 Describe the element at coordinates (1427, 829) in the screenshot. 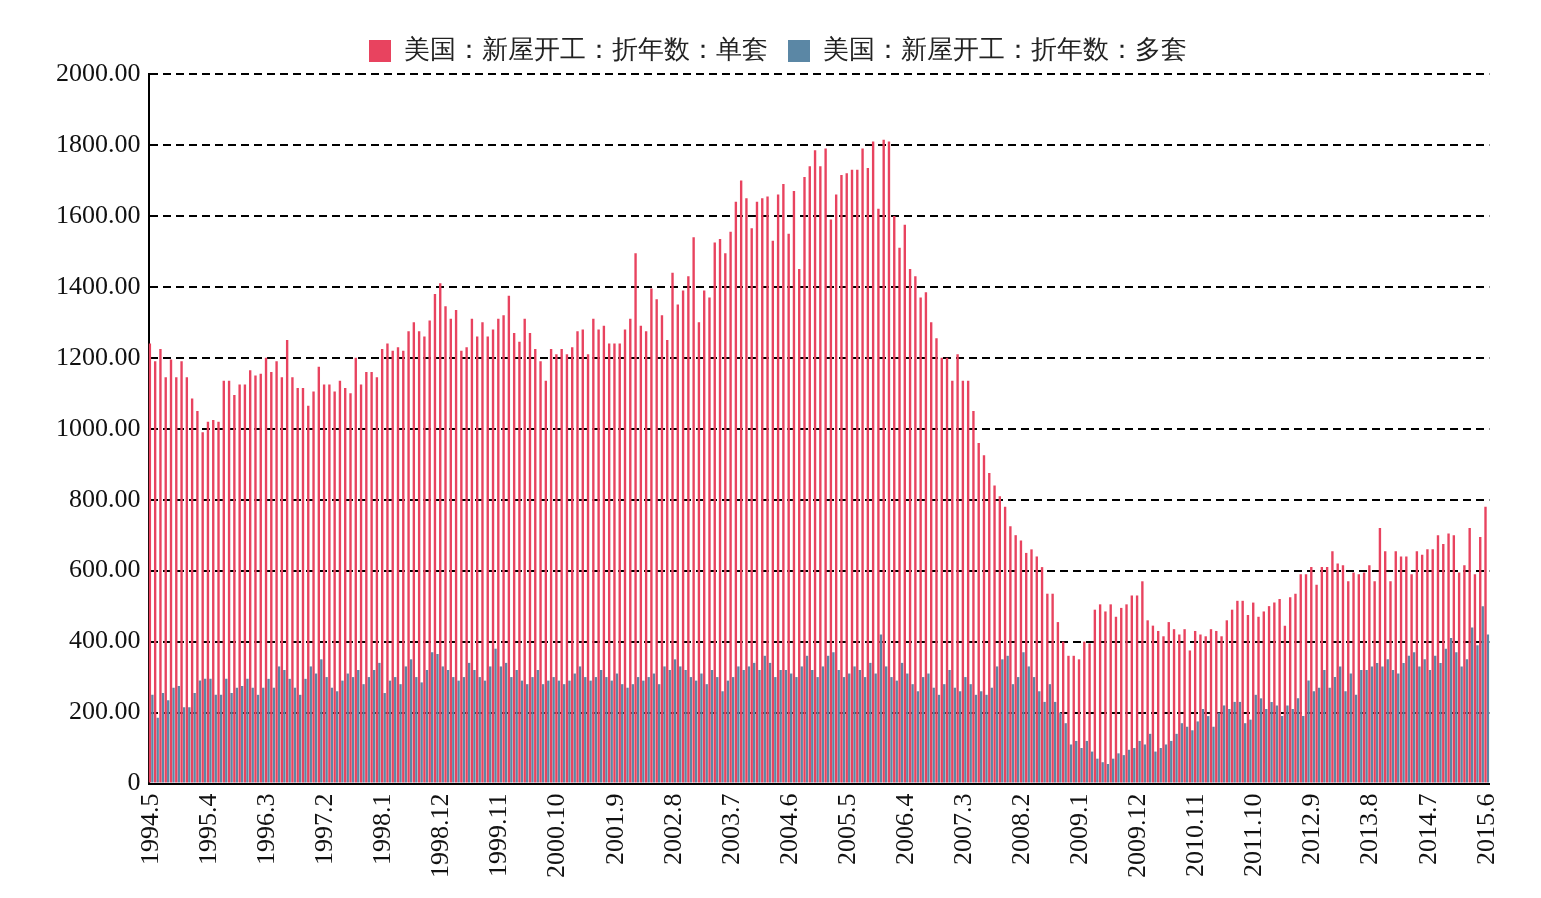

I see `x-tick-label: 2014.7` at that location.